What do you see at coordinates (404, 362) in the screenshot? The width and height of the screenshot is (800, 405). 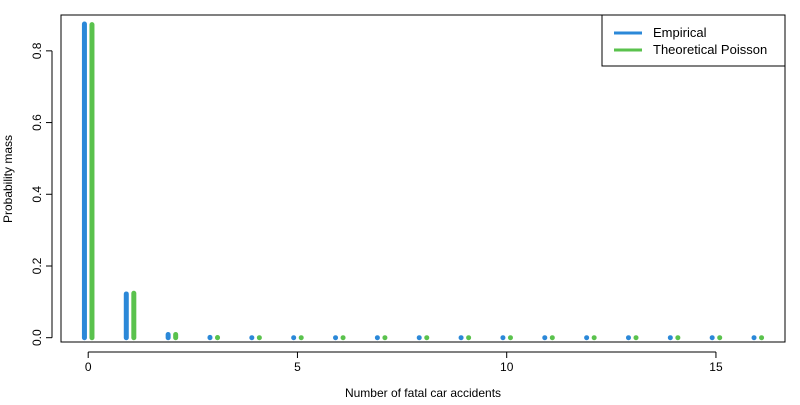 I see `x-axis: 0 5 10 15` at bounding box center [404, 362].